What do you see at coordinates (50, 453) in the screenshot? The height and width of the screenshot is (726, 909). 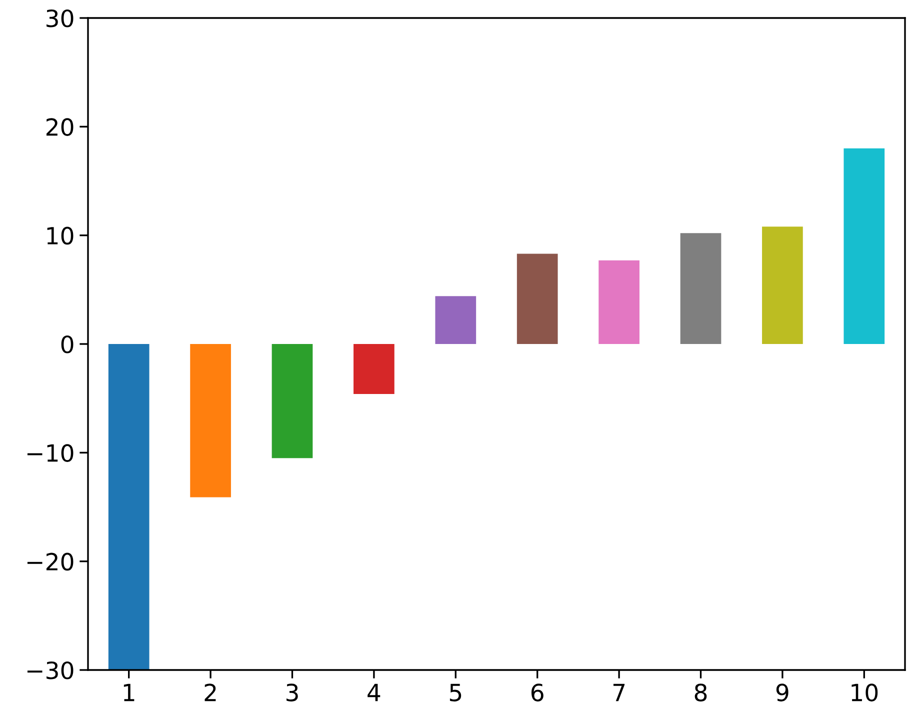 I see `y-tick-label: −10` at bounding box center [50, 453].